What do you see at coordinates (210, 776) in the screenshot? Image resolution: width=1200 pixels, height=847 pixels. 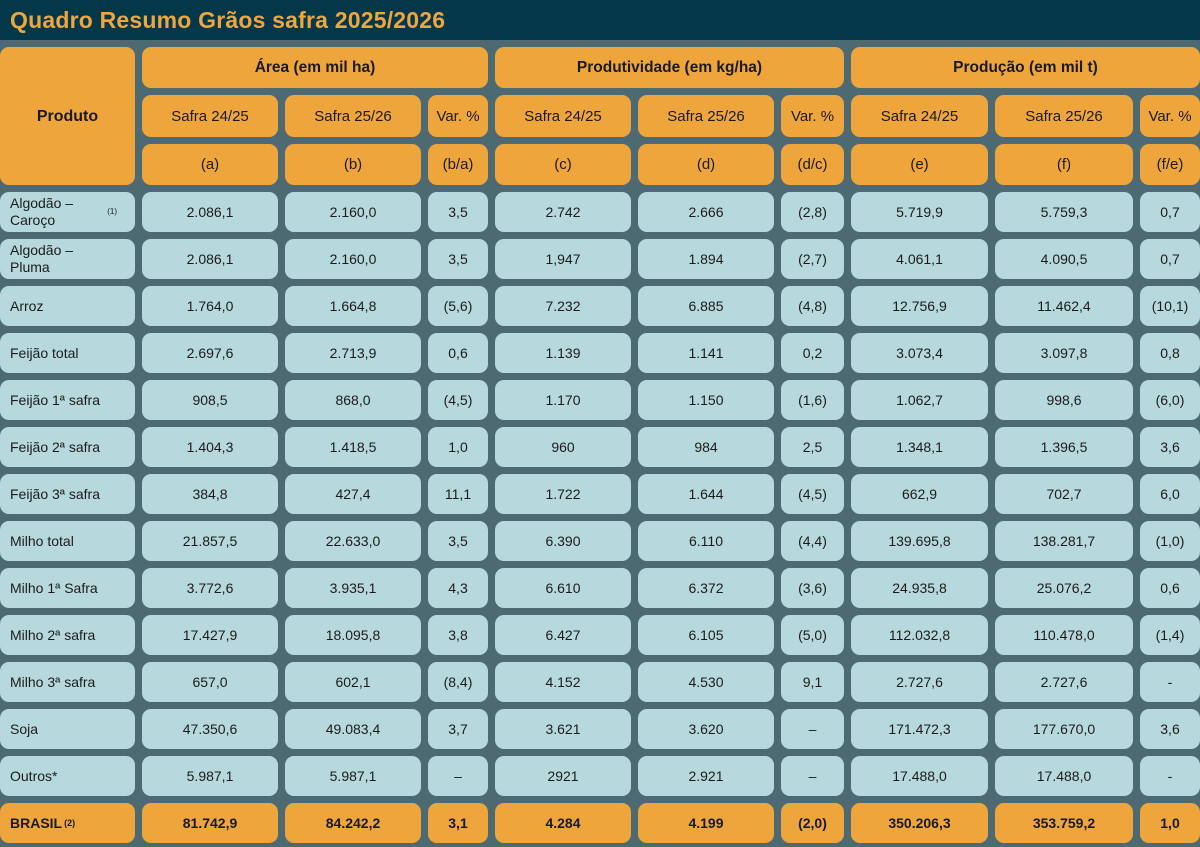 I see `value-cell-area-24-25: 5.987,1` at bounding box center [210, 776].